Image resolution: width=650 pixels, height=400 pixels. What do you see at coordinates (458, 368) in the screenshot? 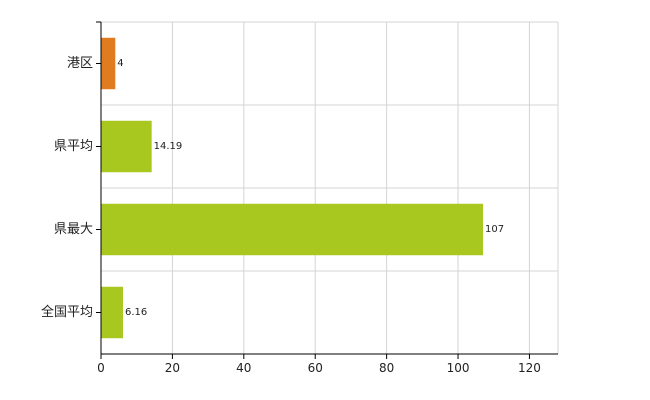
I see `x-tick-label: 100` at bounding box center [458, 368].